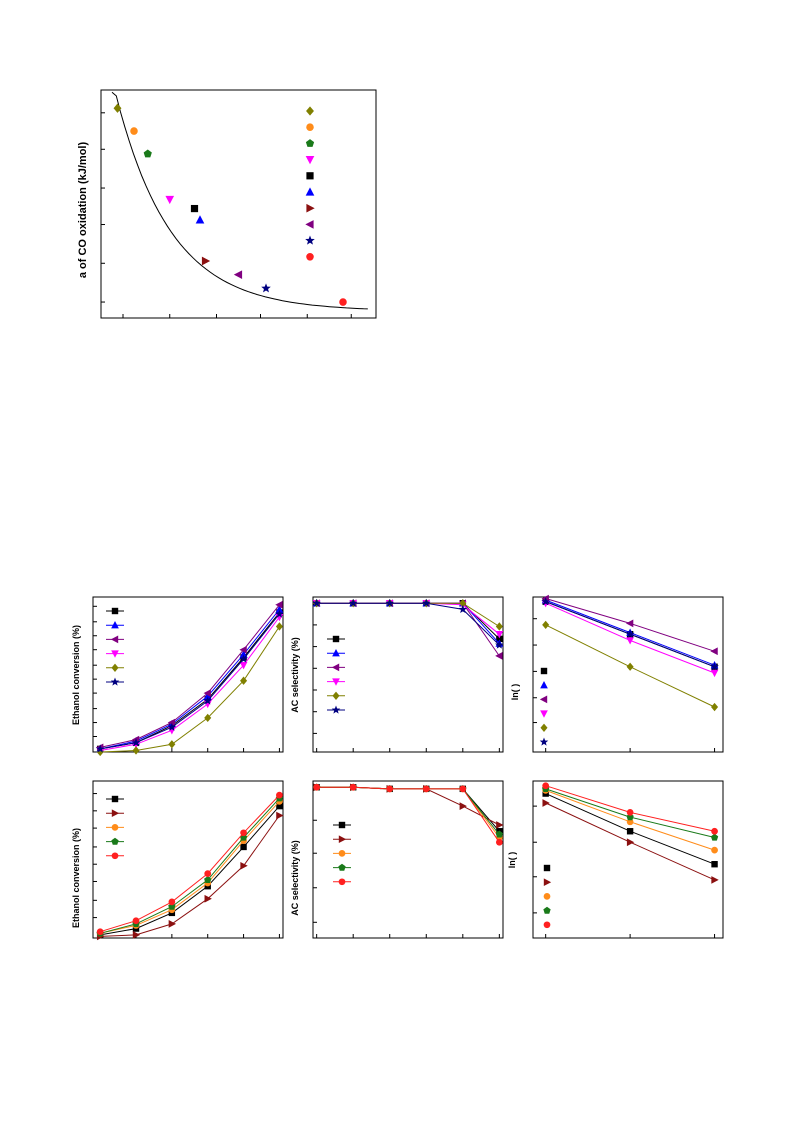  What do you see at coordinates (76, 675) in the screenshot?
I see `y-axis-label: Ethanol conversion (%)` at bounding box center [76, 675].